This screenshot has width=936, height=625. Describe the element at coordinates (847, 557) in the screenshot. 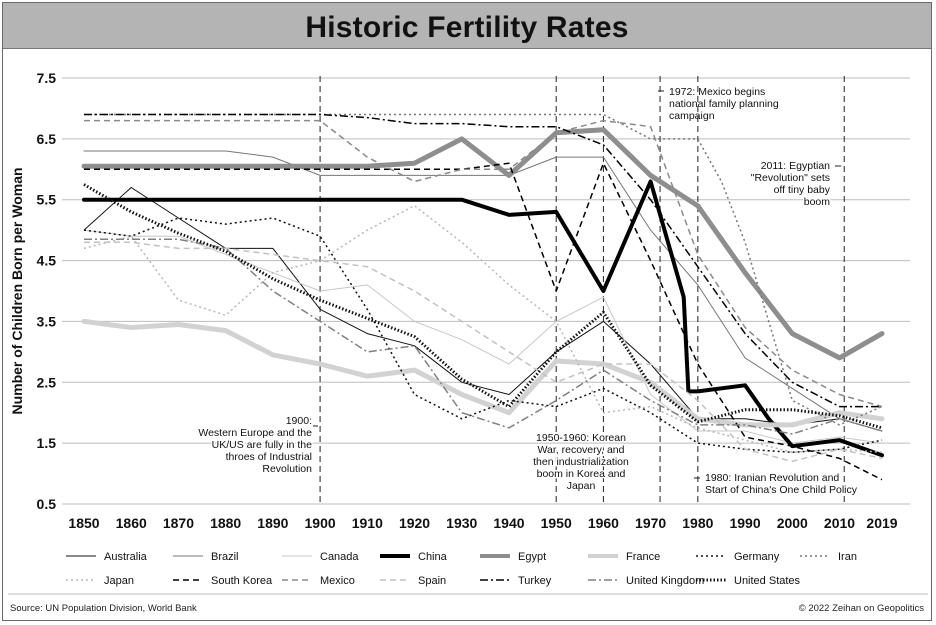

I see `legend-label: Iran` at that location.